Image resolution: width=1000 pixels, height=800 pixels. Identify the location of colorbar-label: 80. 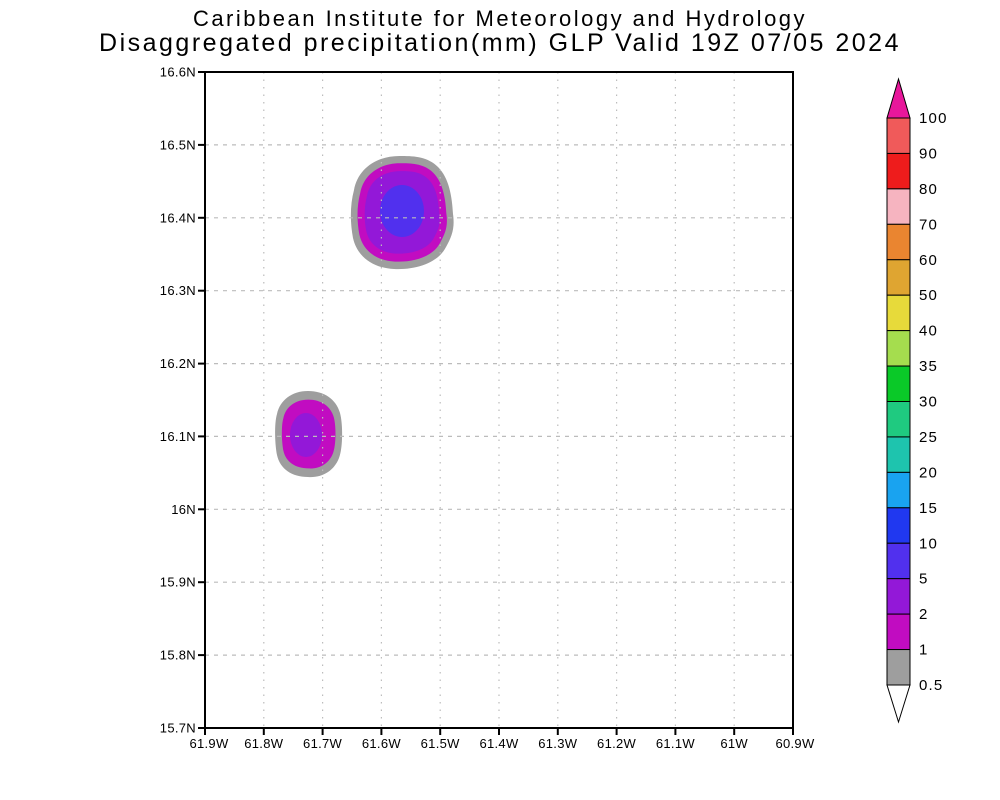
(928, 189).